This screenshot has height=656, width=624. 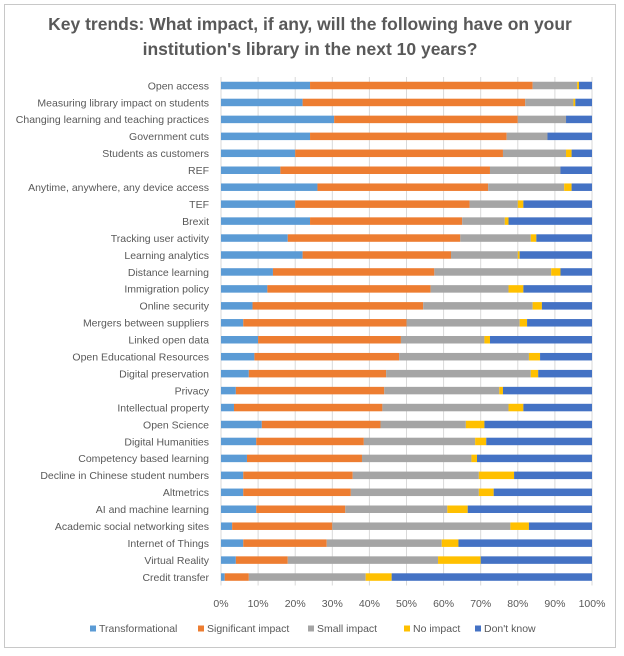 I want to click on category-label: Open Science, so click(x=176, y=425).